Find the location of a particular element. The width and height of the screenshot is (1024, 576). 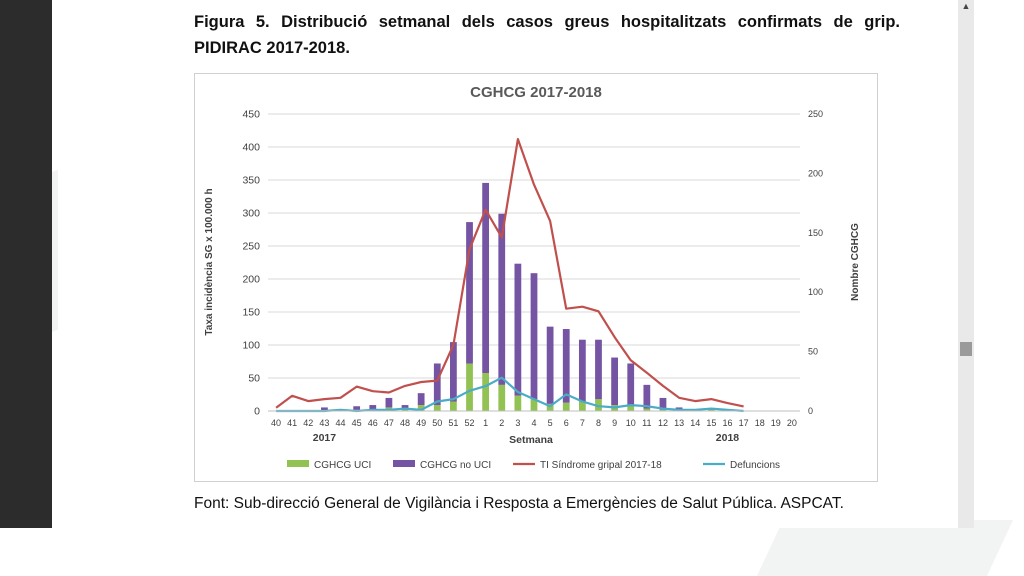

x-tick-label: 13 is located at coordinates (679, 423).